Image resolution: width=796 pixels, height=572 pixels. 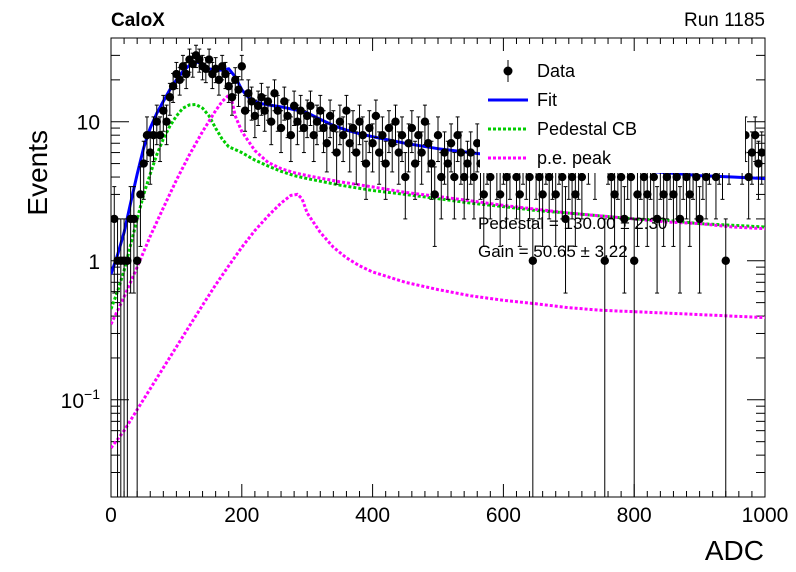 What do you see at coordinates (138, 20) in the screenshot?
I see `experiment-label: CaloX` at bounding box center [138, 20].